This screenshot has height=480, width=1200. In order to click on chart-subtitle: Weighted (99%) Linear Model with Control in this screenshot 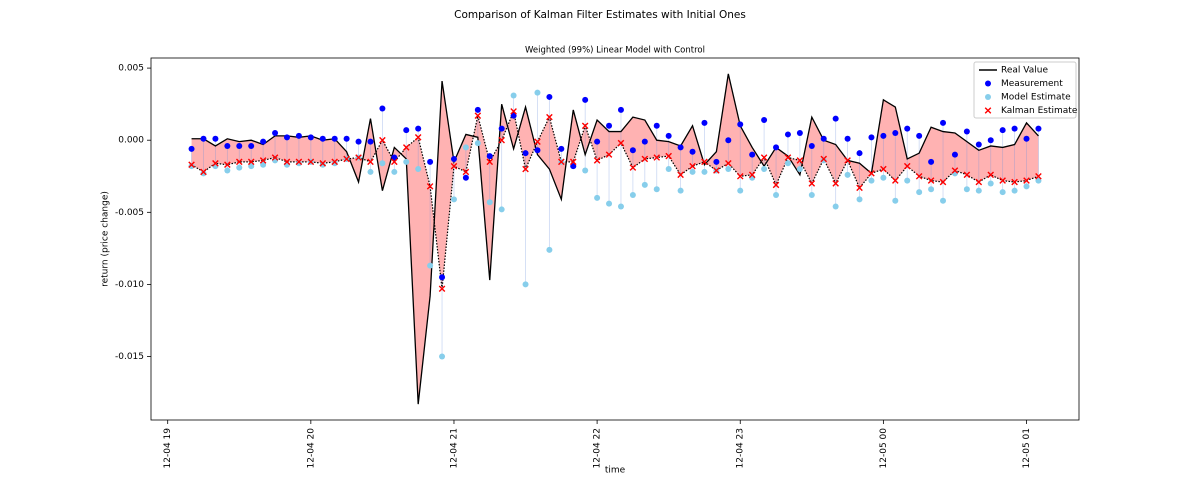, I will do `click(615, 51)`.